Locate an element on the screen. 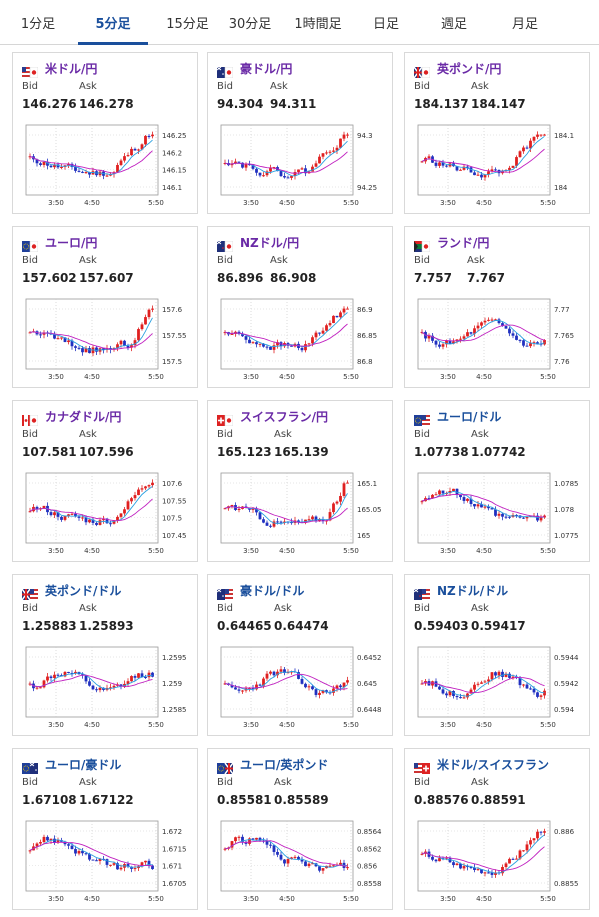 The width and height of the screenshot is (599, 917). mini-candle-chart: 0.6452 0.645 0.6448 3:50 4:50 5:50 is located at coordinates (300, 688).